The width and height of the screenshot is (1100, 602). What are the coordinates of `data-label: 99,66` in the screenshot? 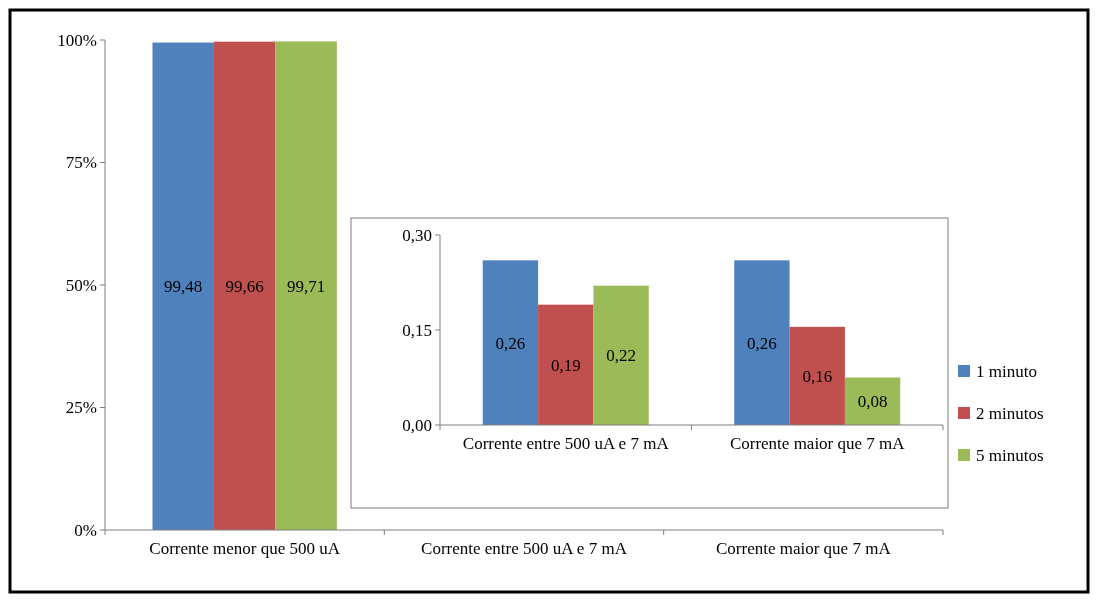 It's located at (244, 286).